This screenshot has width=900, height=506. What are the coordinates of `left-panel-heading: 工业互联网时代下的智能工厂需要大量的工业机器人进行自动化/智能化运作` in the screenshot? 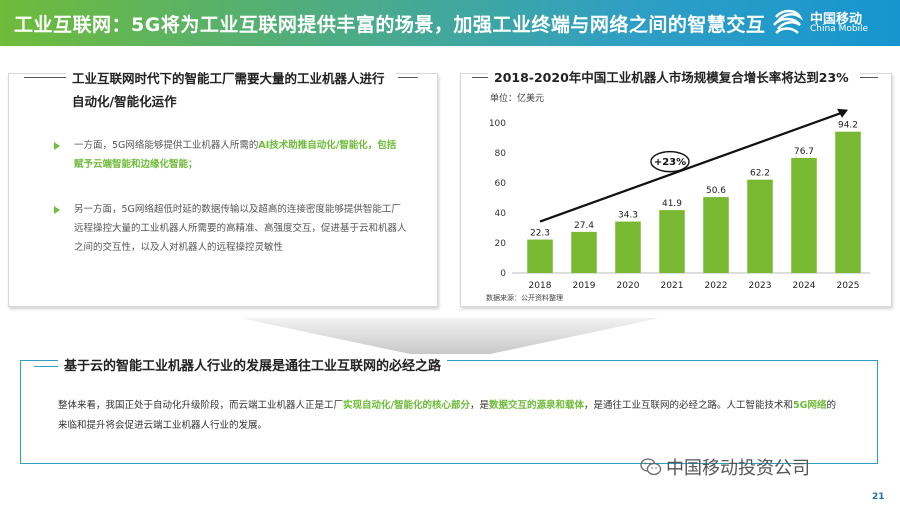 It's located at (231, 90).